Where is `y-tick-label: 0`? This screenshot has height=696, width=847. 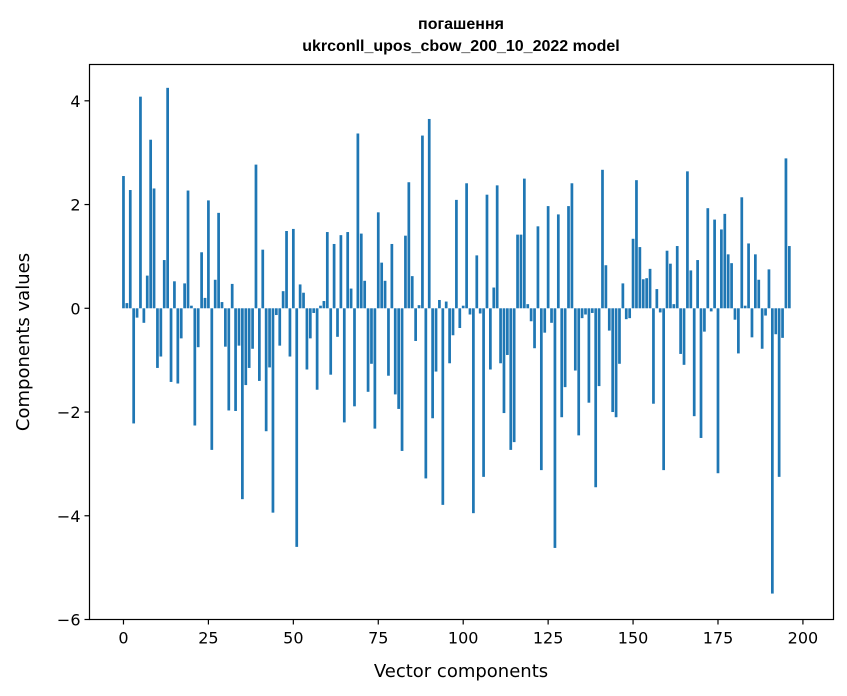
y-tick-label: 0 is located at coordinates (75, 308).